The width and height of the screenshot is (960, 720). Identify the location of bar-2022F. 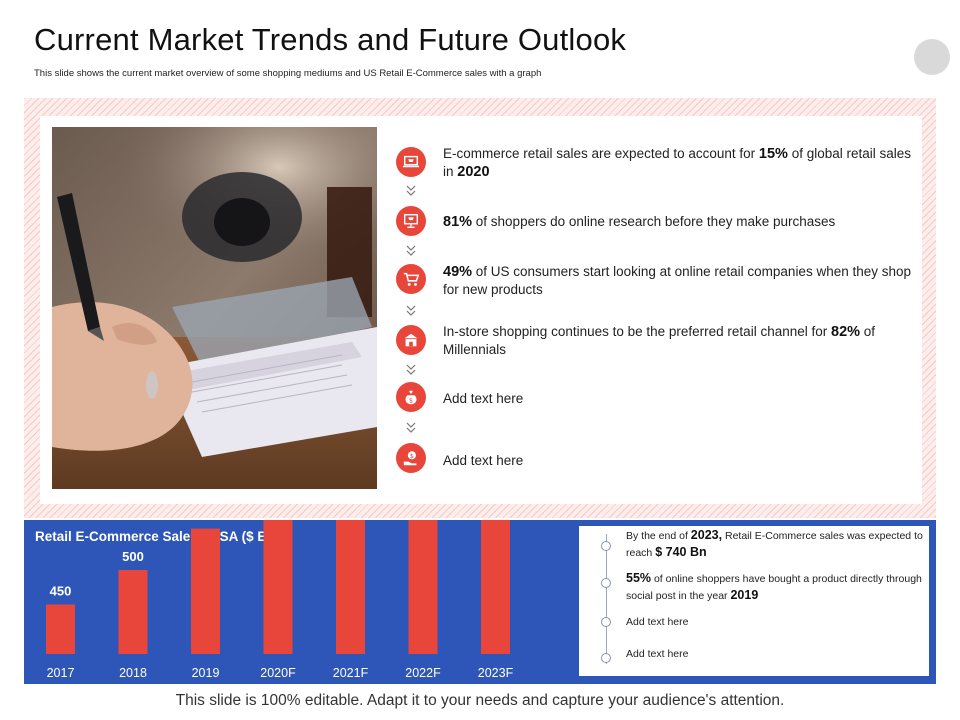
(423, 587).